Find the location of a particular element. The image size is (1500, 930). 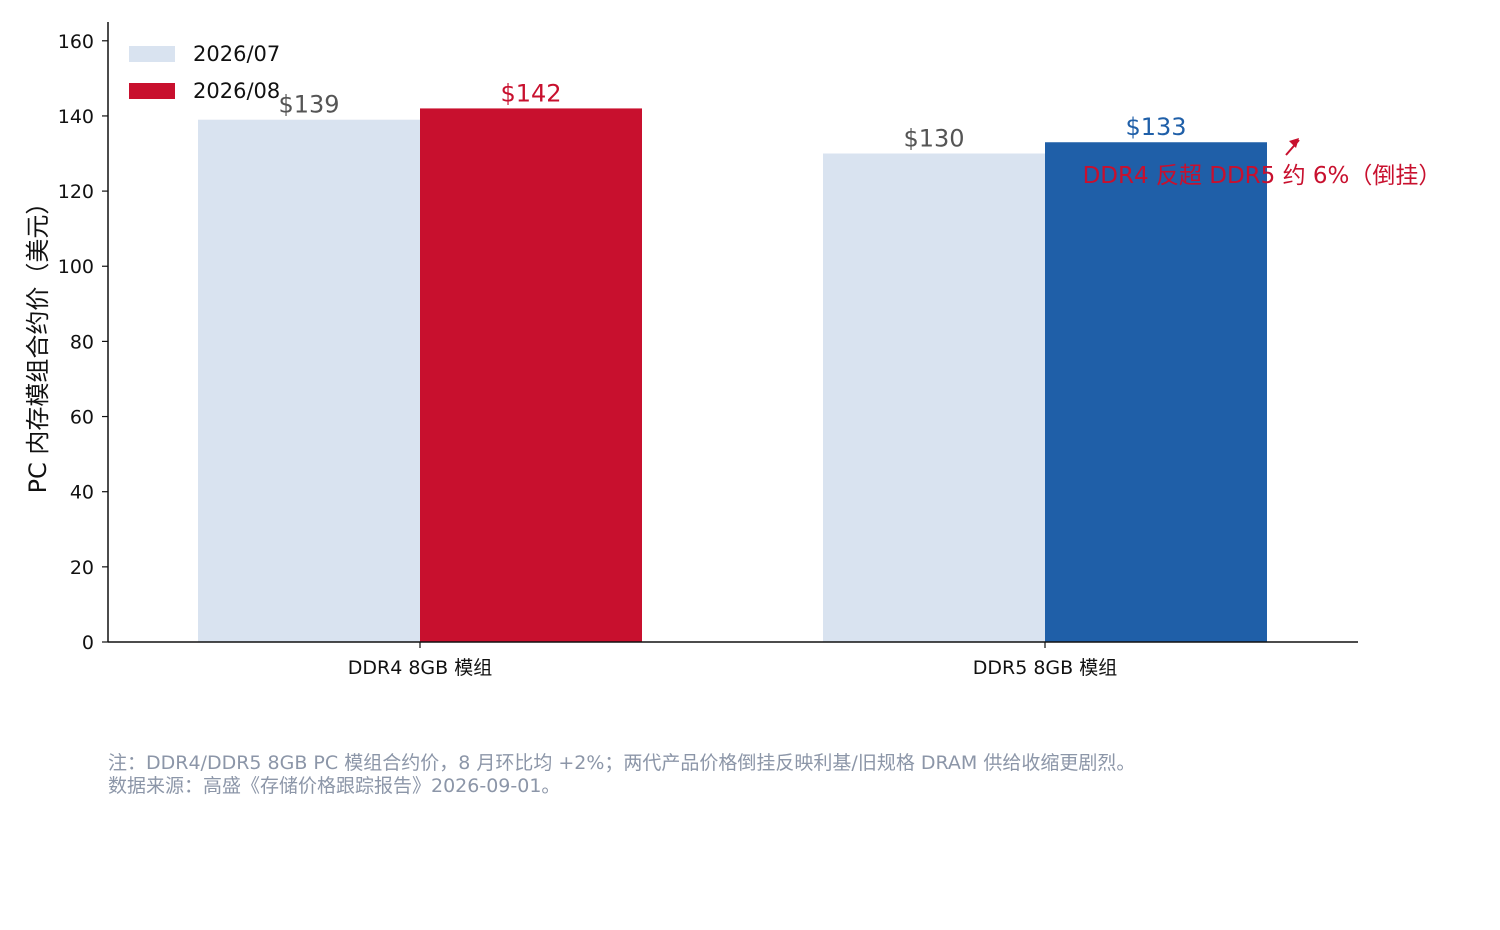

bar-value-label: $133 is located at coordinates (1155, 127).